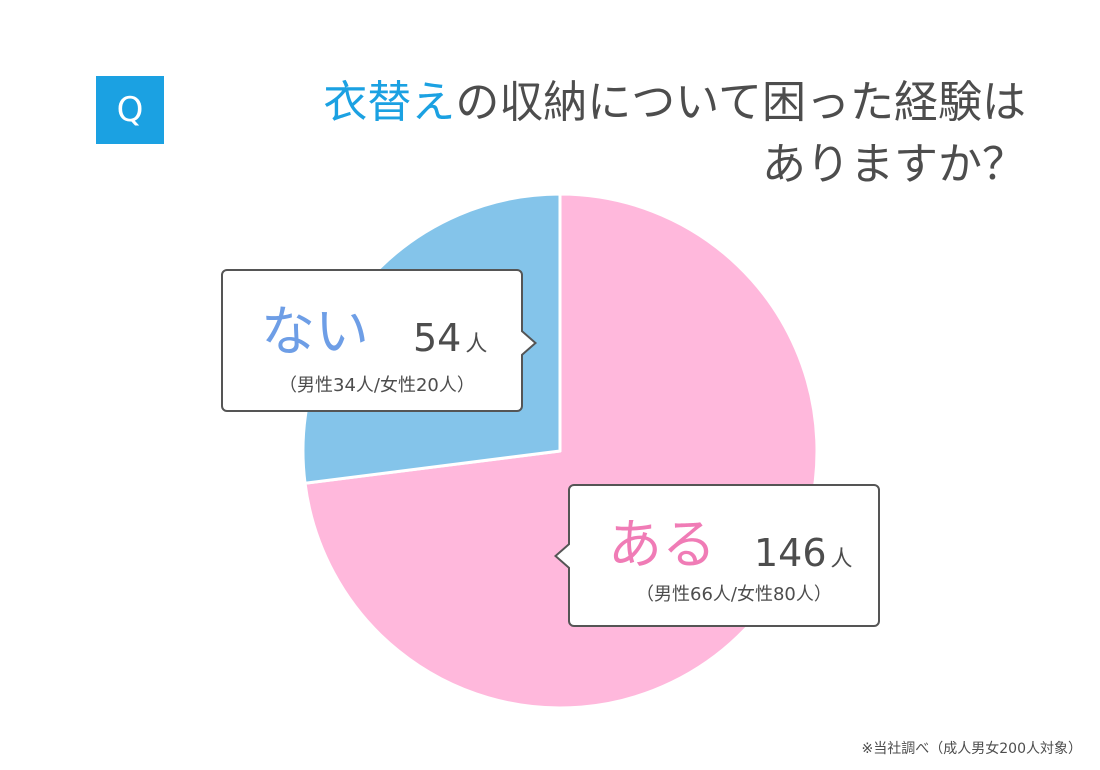 This screenshot has height=770, width=1100. I want to click on title-highlight: 衣替え, so click(389, 102).